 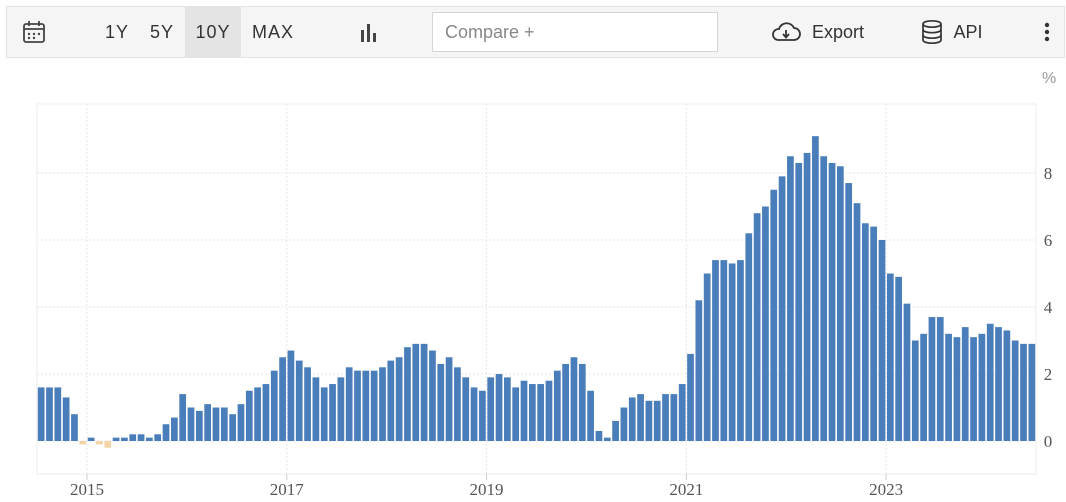 I want to click on range-button-1y: 1Y, so click(x=117, y=31).